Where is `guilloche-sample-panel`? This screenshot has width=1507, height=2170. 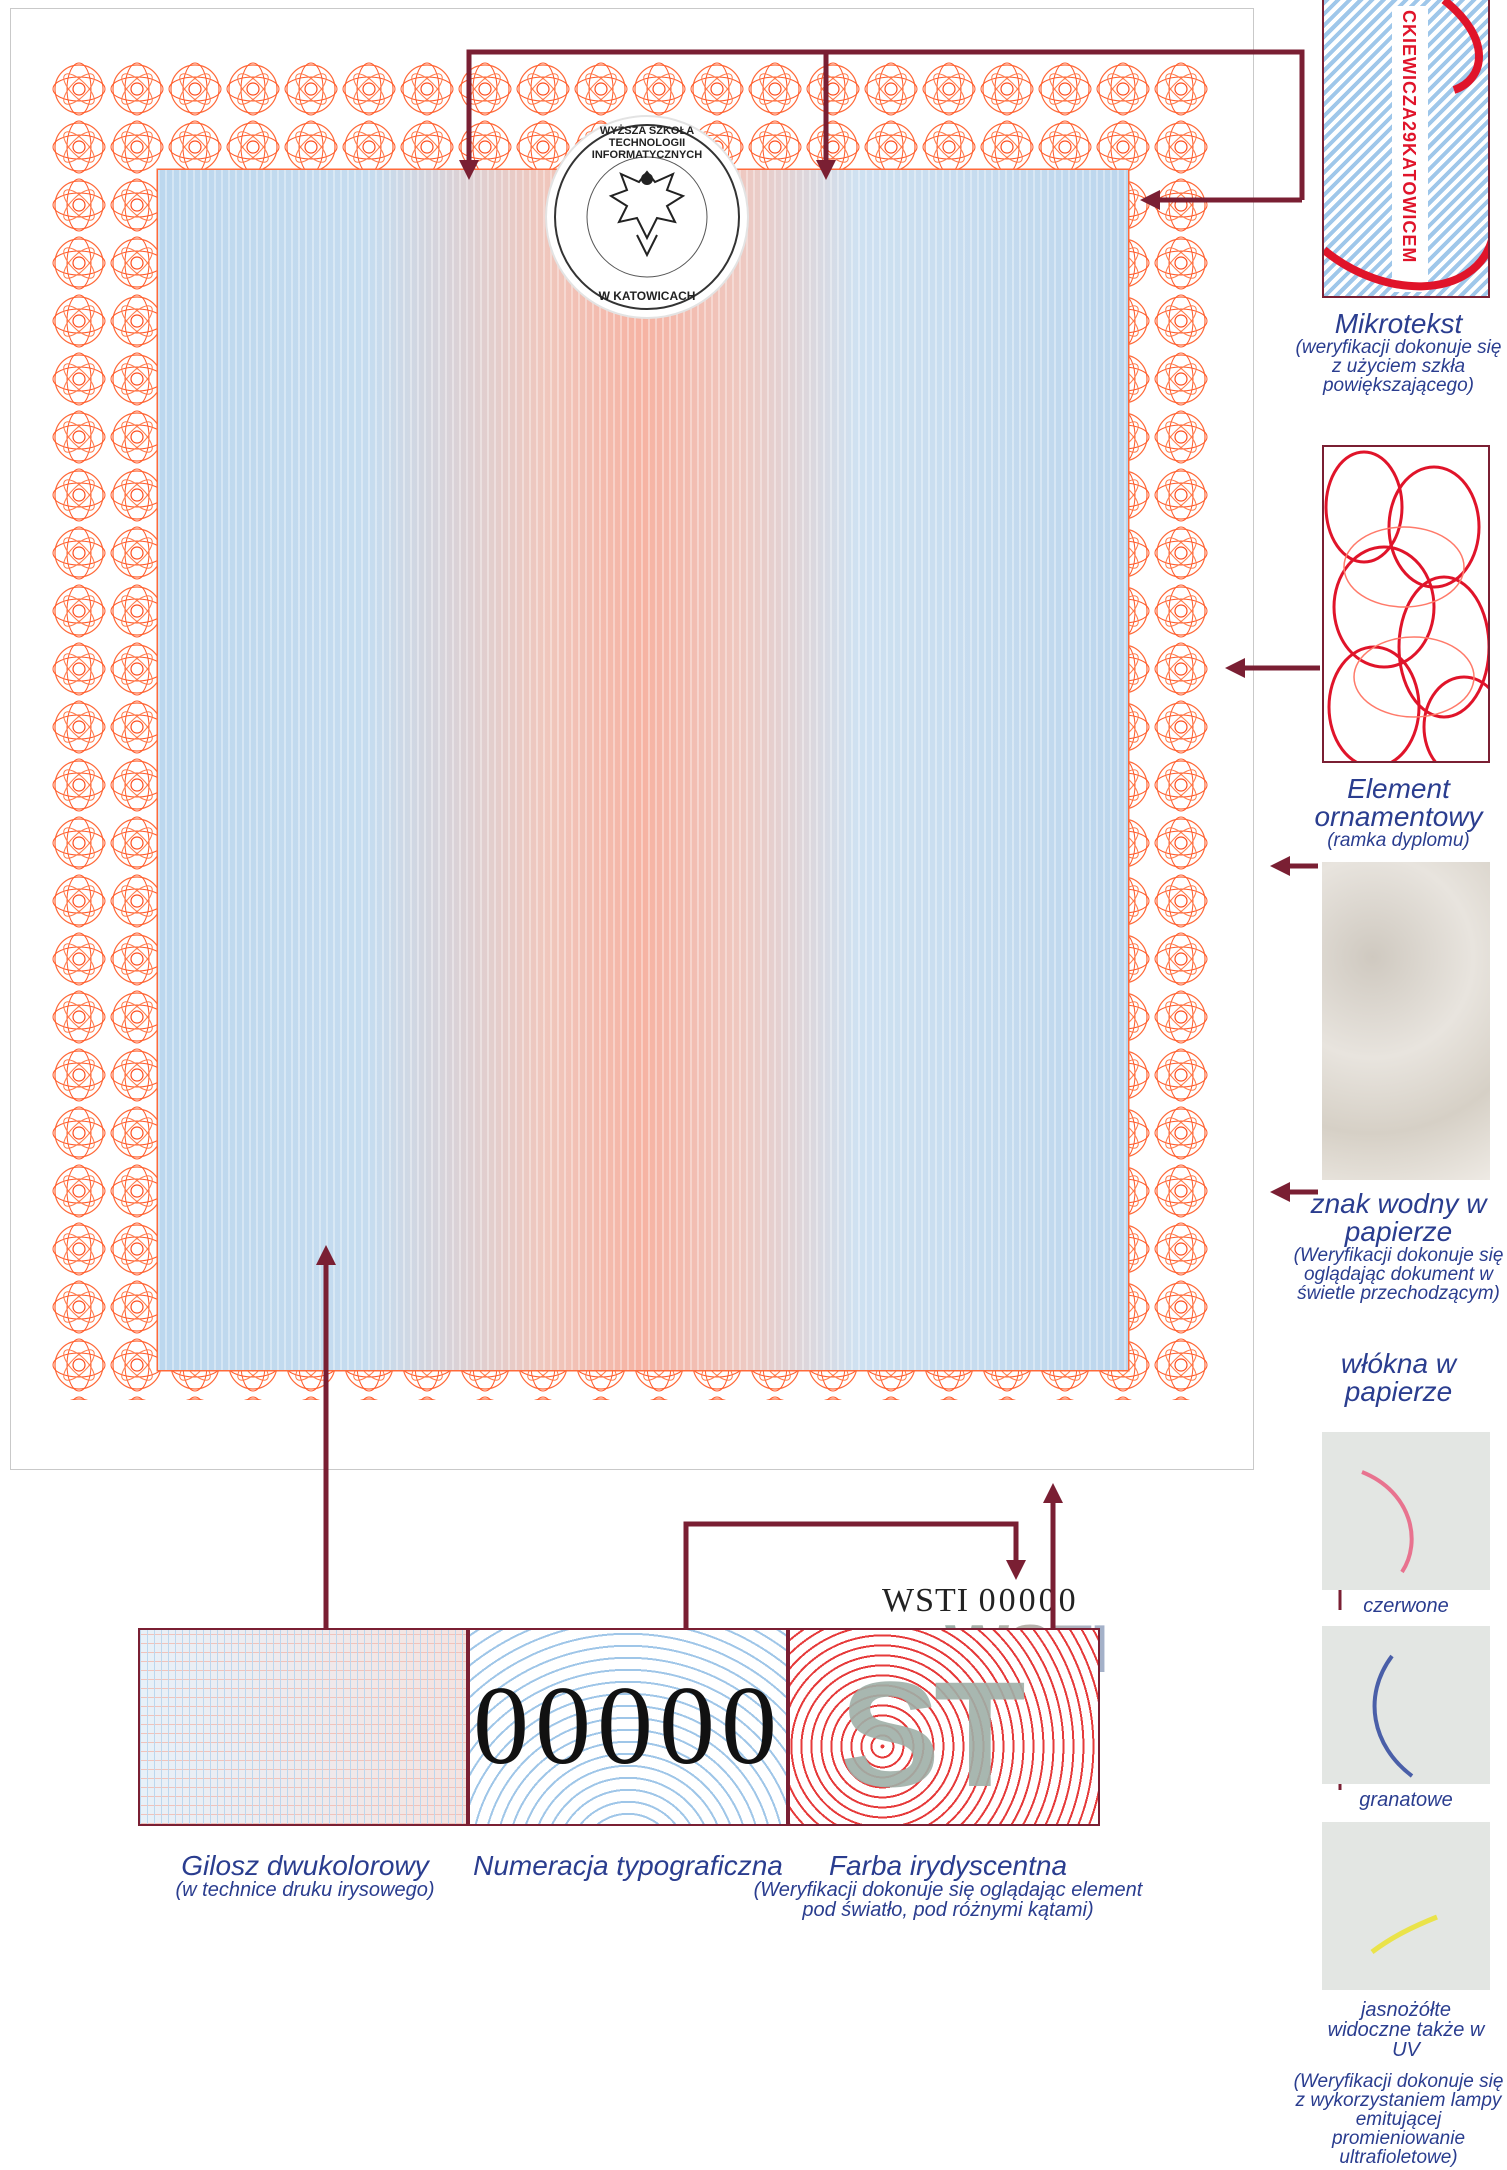 guilloche-sample-panel is located at coordinates (303, 1727).